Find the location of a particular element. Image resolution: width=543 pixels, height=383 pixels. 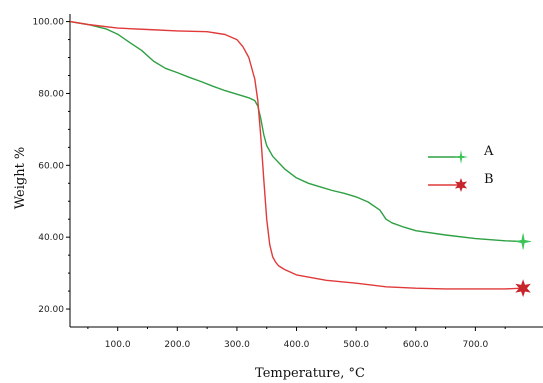

y-axis-title: Weight % is located at coordinates (20, 178).